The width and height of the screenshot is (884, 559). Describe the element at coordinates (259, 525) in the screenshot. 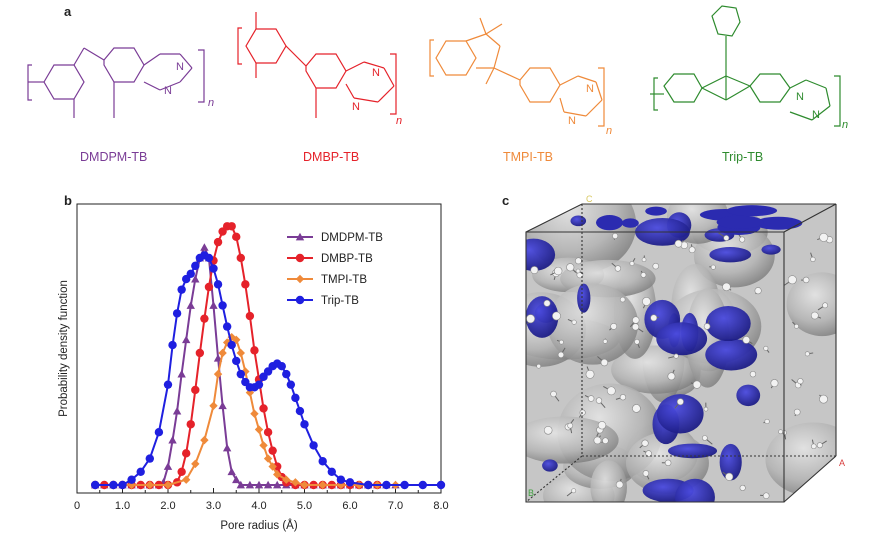

I see `x-axis-label: Pore radius (Å)` at that location.